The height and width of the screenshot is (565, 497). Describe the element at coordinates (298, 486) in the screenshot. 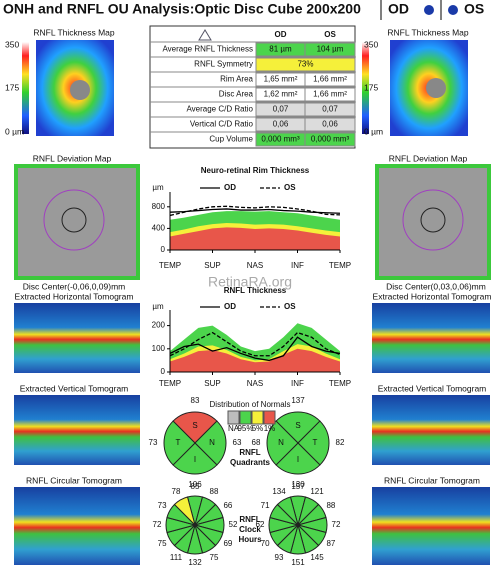

I see `clock-value: 157` at that location.